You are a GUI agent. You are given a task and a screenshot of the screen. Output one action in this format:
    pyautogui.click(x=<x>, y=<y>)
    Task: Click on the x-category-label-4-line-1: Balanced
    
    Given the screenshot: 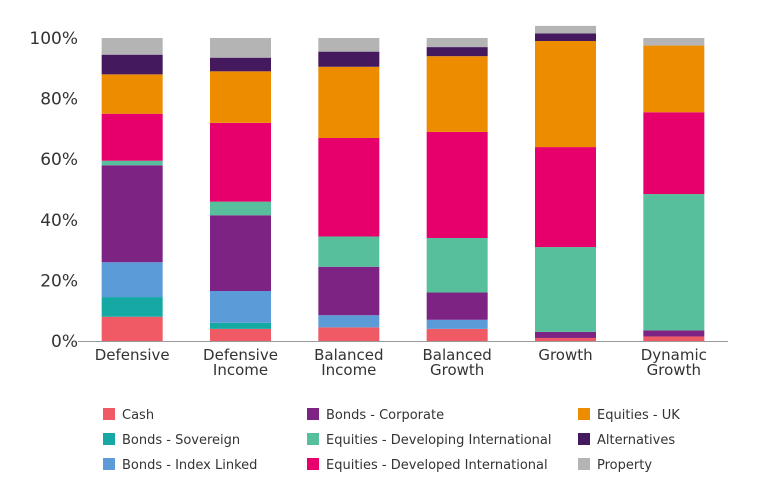 What is the action you would take?
    pyautogui.click(x=456, y=355)
    